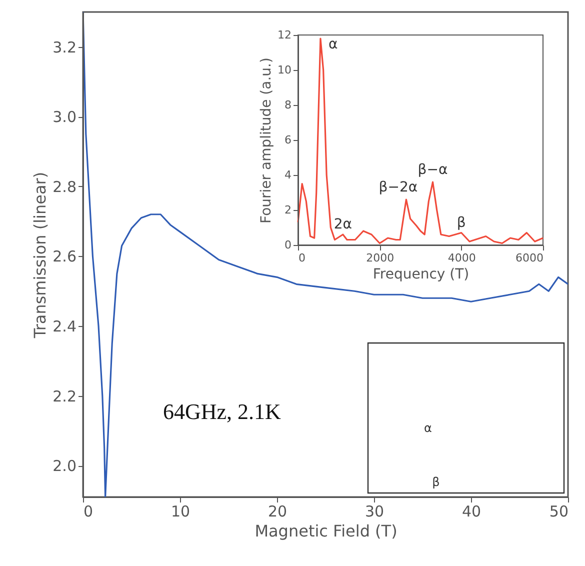  Describe the element at coordinates (288, 140) in the screenshot. I see `y-tick-label: 6` at that location.